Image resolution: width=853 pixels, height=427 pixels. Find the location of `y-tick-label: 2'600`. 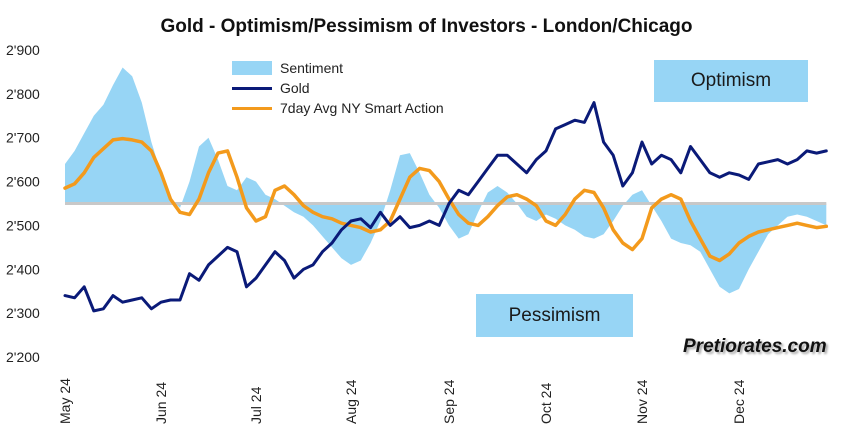

y-tick-label: 2'600 is located at coordinates (23, 182).